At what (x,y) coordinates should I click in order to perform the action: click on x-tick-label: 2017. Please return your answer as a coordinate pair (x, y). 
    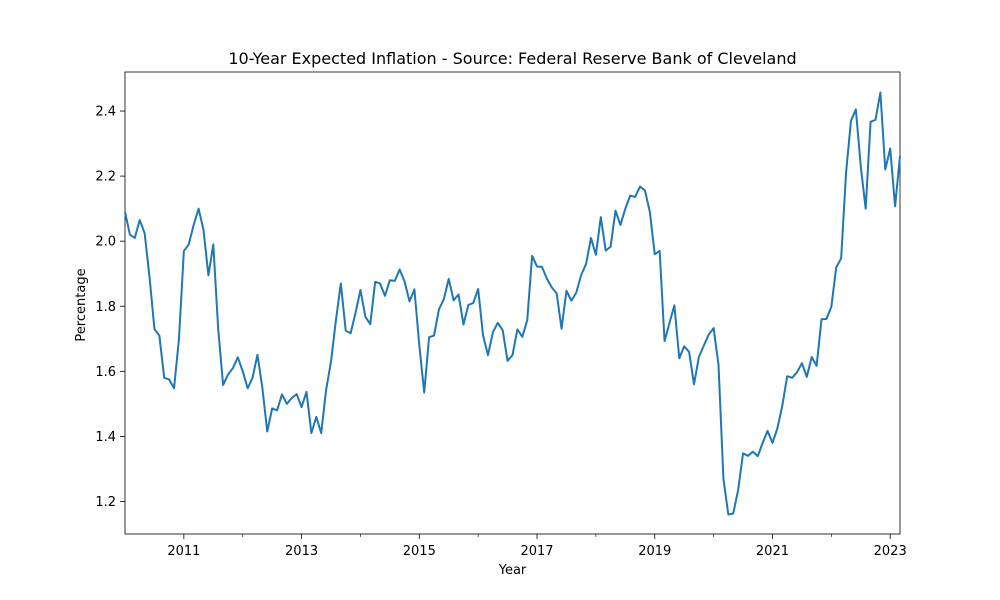
    Looking at the image, I should click on (536, 551).